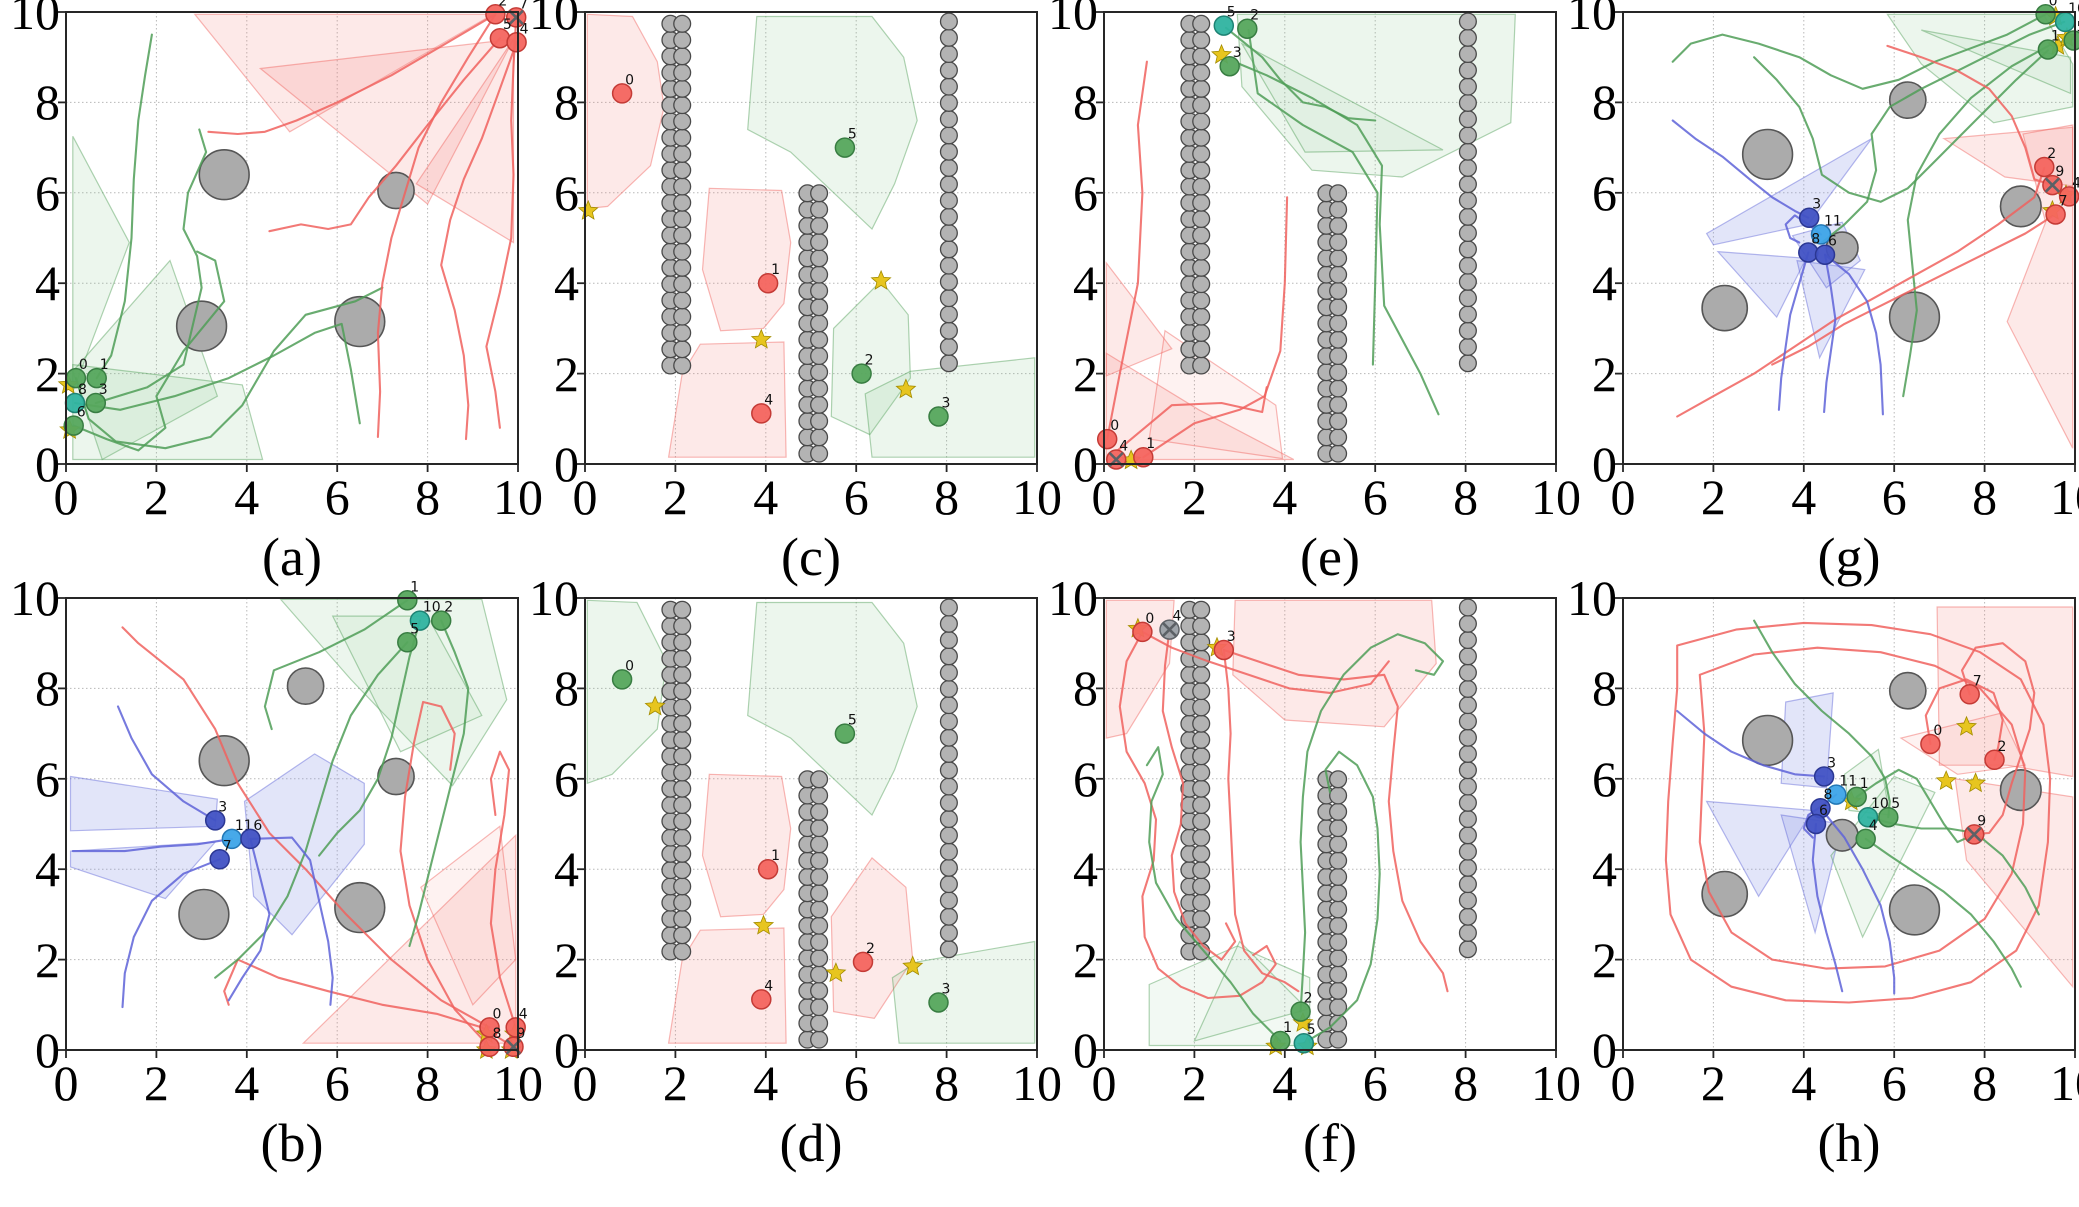 This screenshot has height=1207, width=2079. I want to click on agent-marker-0: 0, so click(2046, 12).